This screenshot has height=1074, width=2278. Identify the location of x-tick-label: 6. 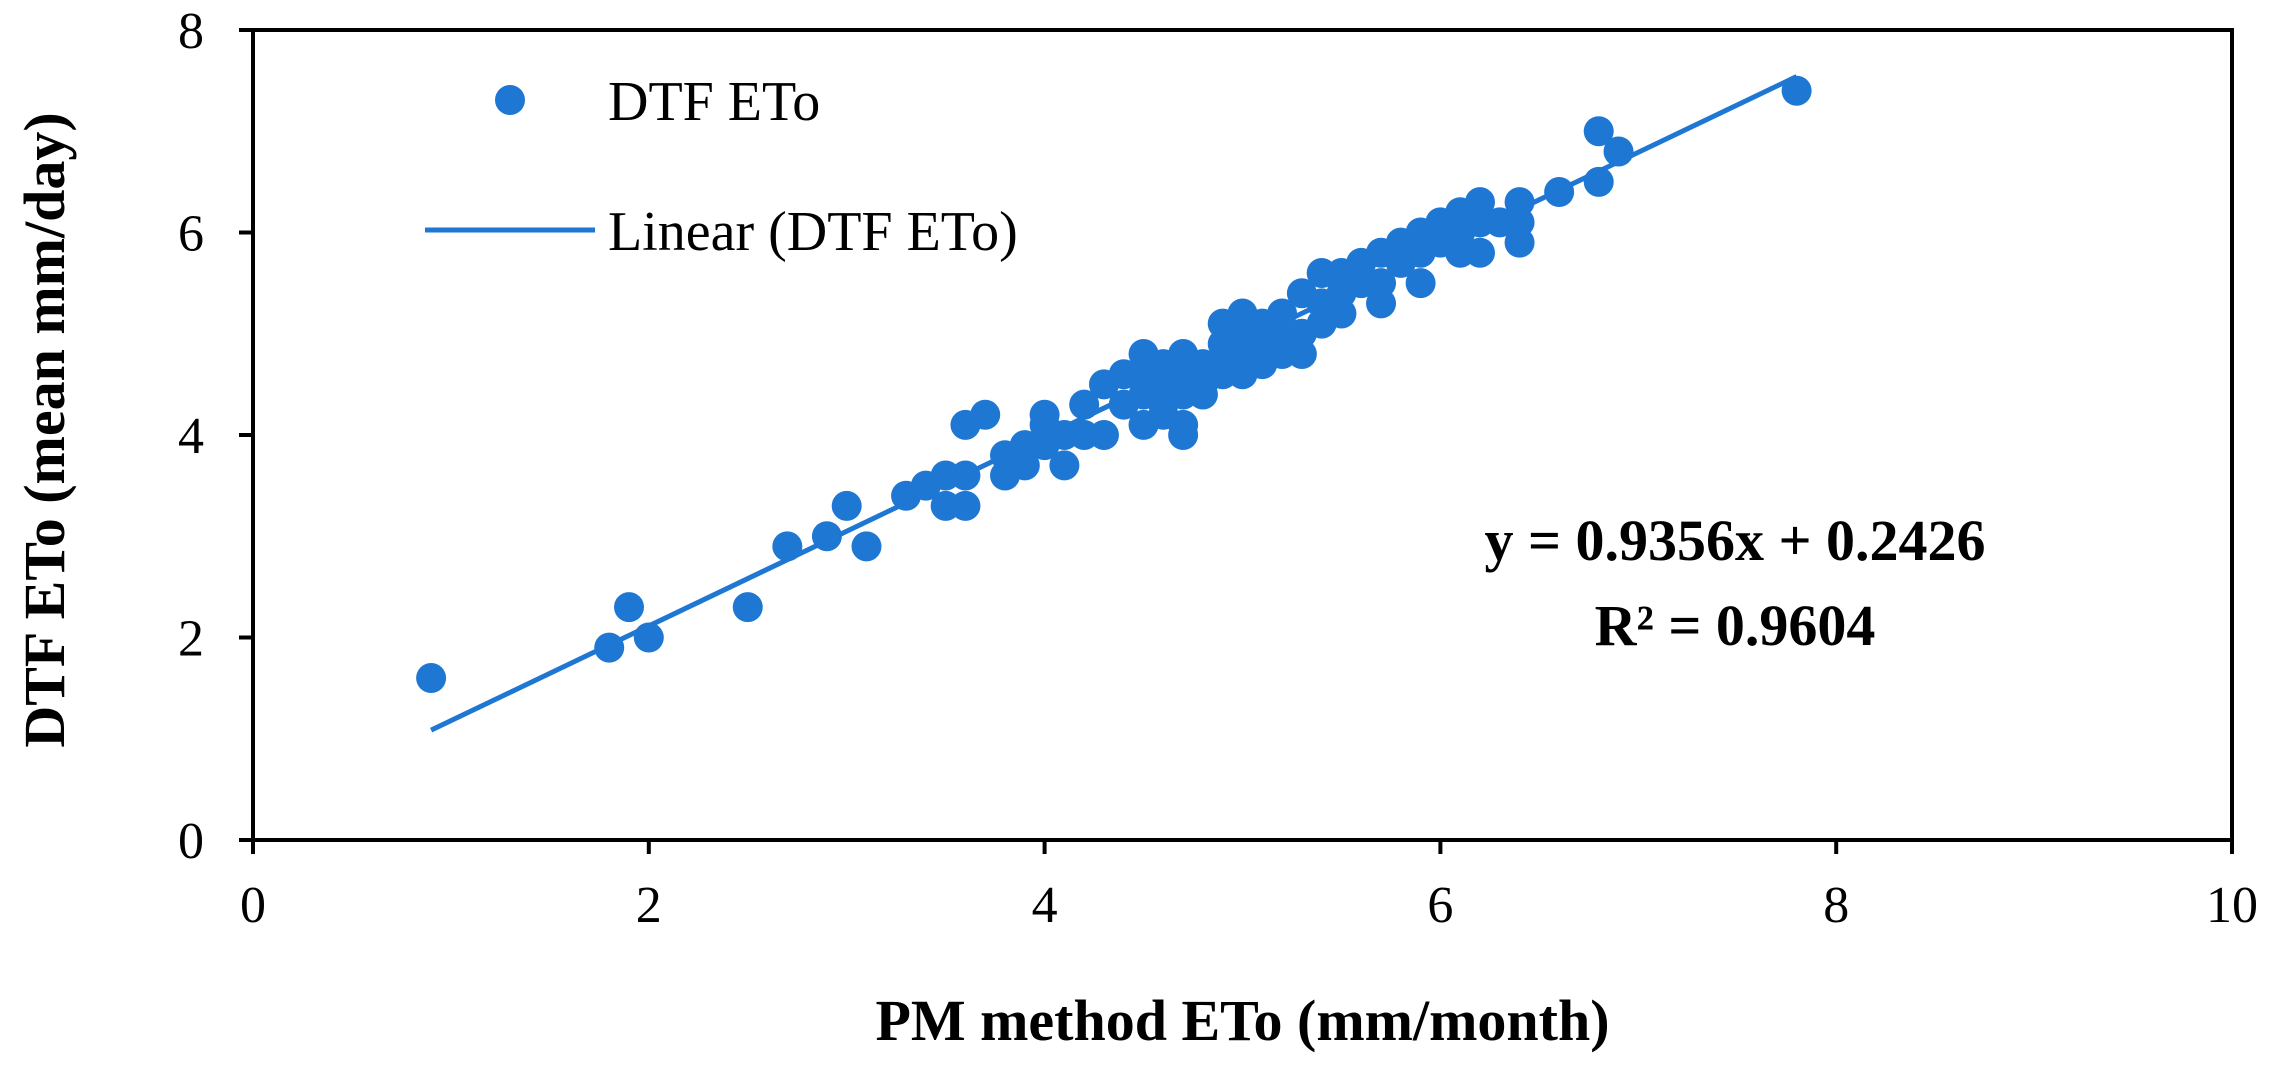
(1440, 905).